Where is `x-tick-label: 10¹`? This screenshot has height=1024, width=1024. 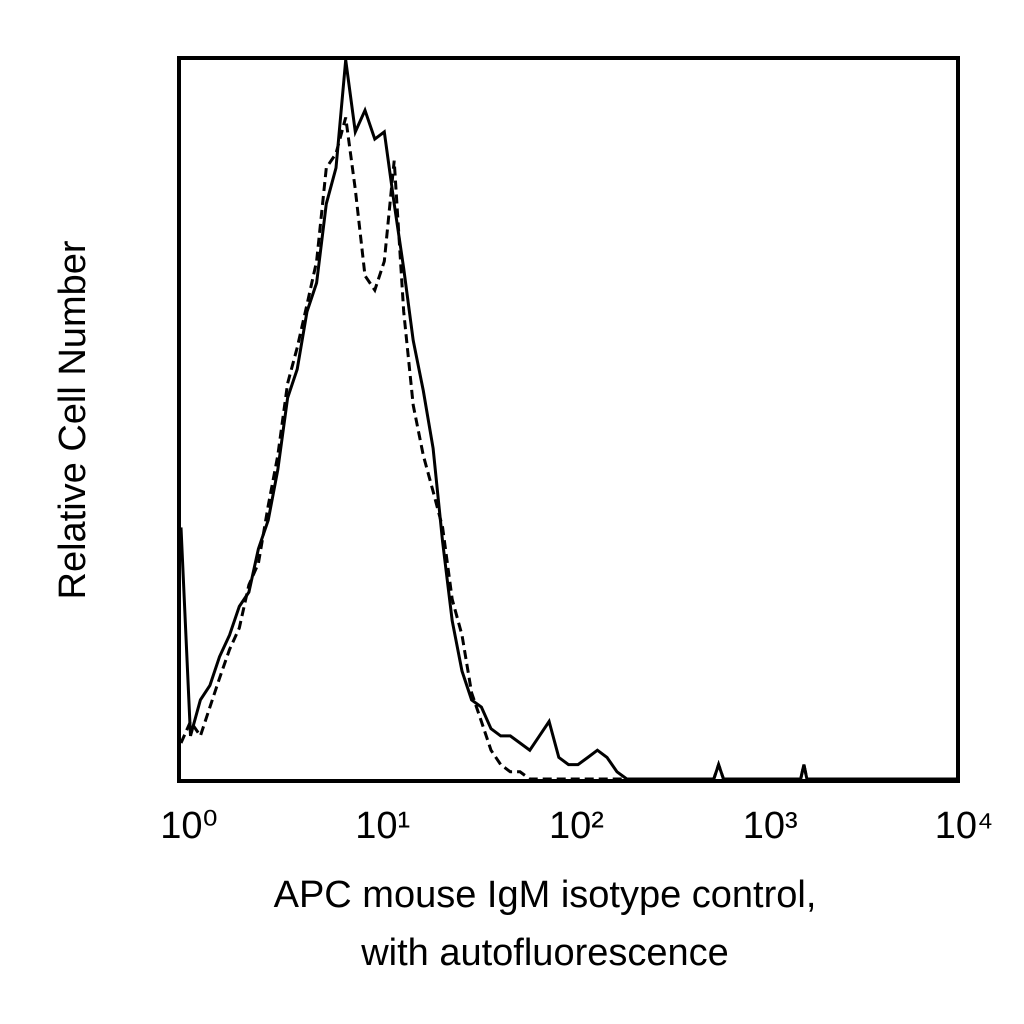 x-tick-label: 10¹ is located at coordinates (382, 826).